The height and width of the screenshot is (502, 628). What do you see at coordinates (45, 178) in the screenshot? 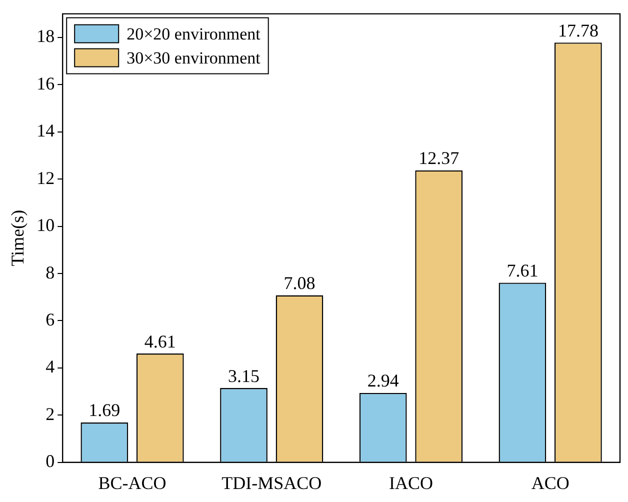
I see `y-tick-label: 12` at bounding box center [45, 178].